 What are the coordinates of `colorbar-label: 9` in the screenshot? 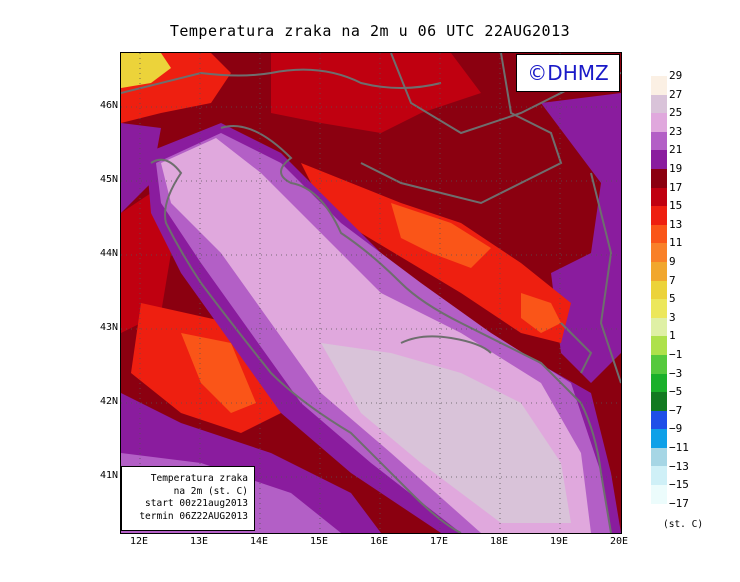 It's located at (672, 261).